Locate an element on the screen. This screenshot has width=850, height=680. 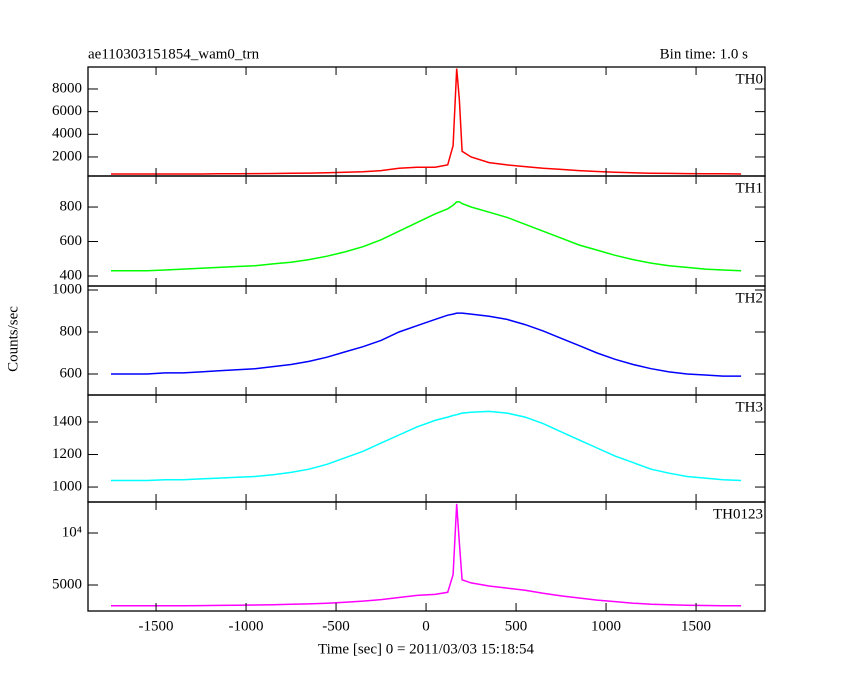
y-tick-label: 400 is located at coordinates (71, 275).